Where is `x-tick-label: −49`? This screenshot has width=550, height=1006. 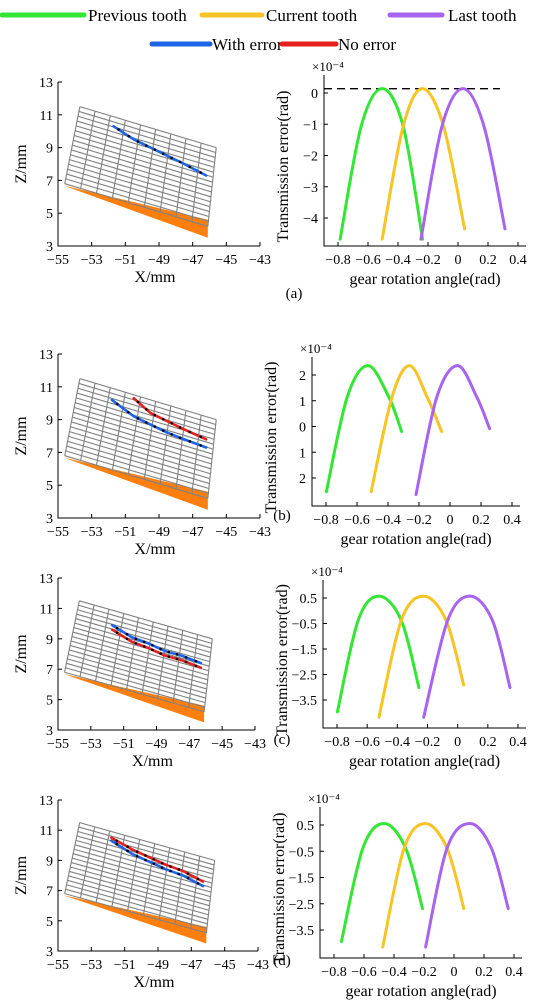
x-tick-label: −49 is located at coordinates (158, 965).